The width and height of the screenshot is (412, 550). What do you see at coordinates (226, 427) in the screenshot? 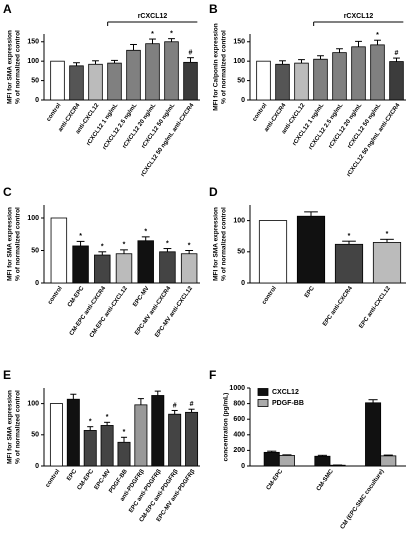
I see `y-axis-label: concentration (pg/mL)` at bounding box center [226, 427].